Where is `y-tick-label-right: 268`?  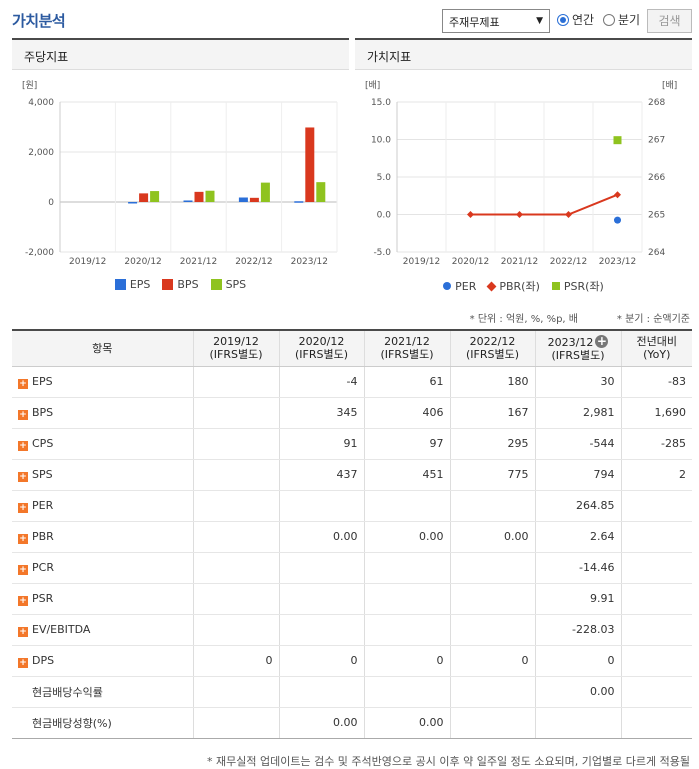 y-tick-label-right: 268 is located at coordinates (656, 103).